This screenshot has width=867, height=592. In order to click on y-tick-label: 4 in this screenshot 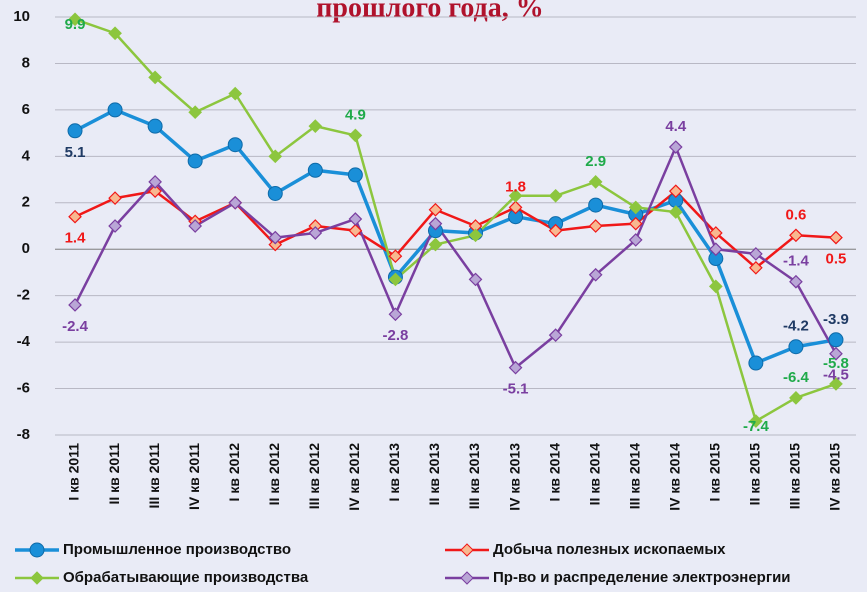, I will do `click(26, 155)`.